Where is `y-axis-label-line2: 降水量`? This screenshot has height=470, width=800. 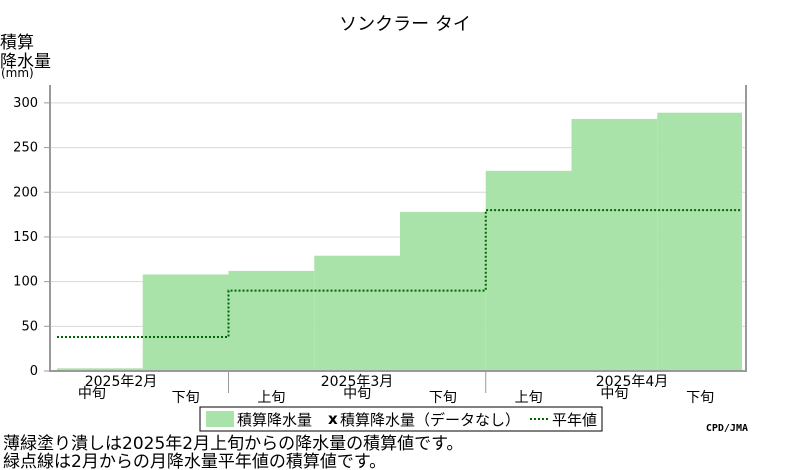
y-axis-label-line2: 降水量 is located at coordinates (25, 62).